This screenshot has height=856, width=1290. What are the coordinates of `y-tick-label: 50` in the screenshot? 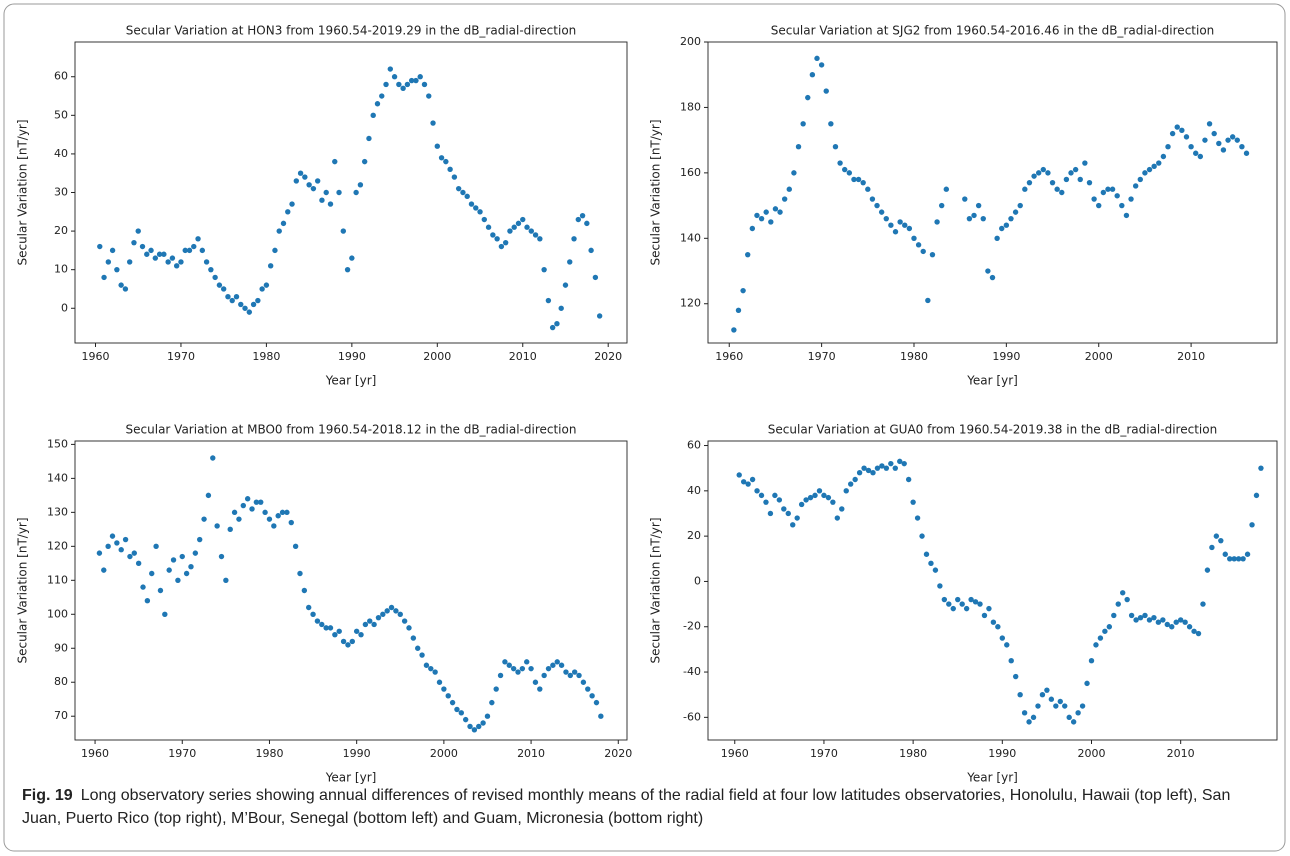 It's located at (61, 114).